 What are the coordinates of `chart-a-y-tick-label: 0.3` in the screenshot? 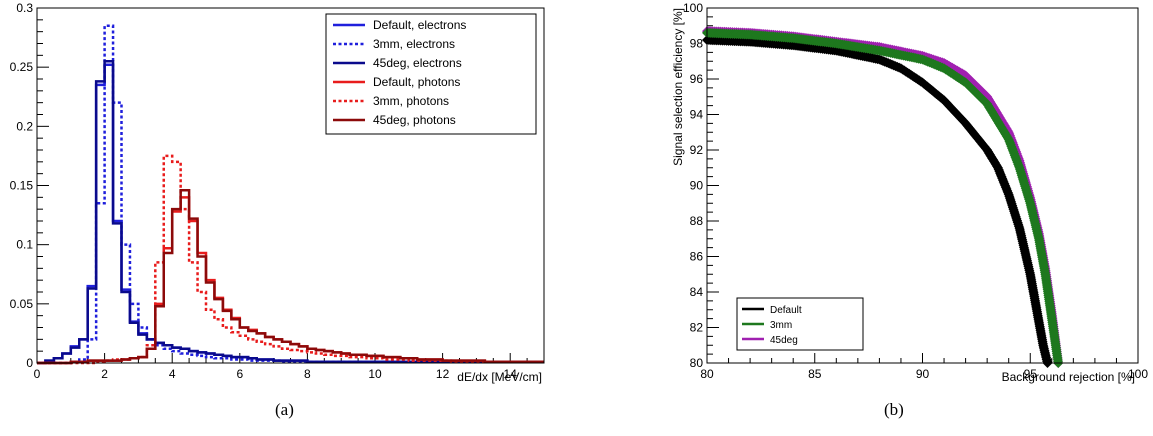 It's located at (24, 8).